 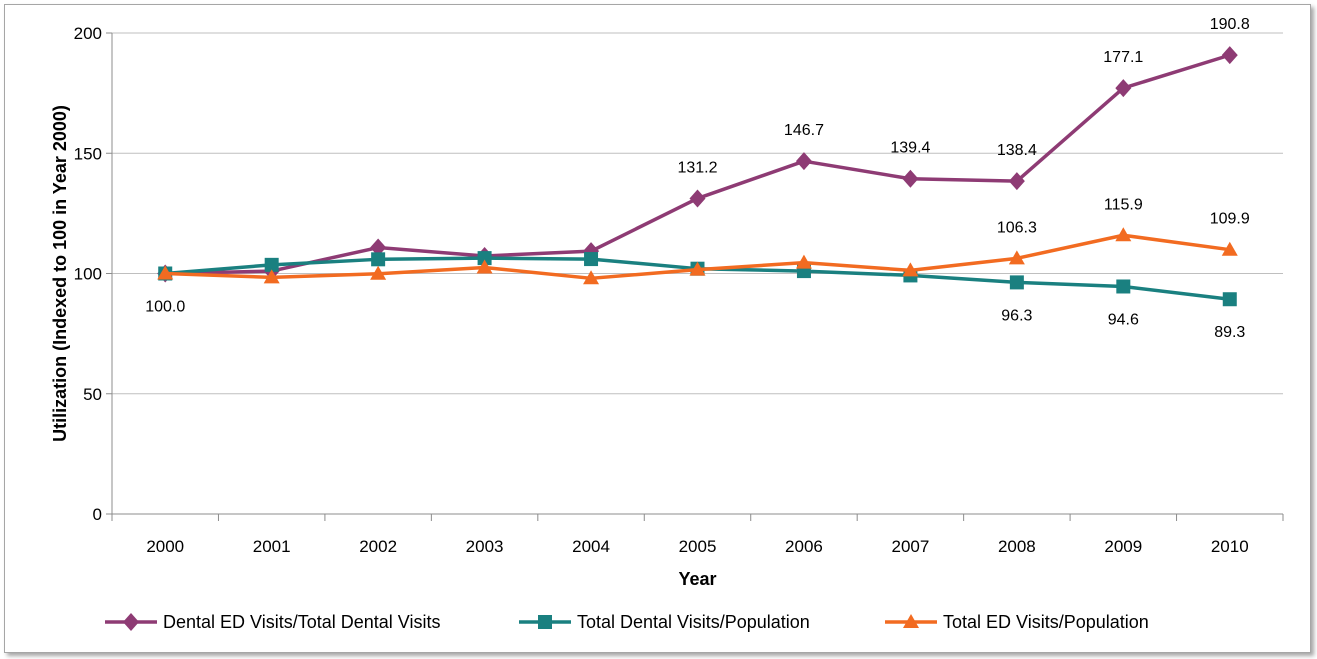 What do you see at coordinates (272, 546) in the screenshot?
I see `x-tick-label: 2001` at bounding box center [272, 546].